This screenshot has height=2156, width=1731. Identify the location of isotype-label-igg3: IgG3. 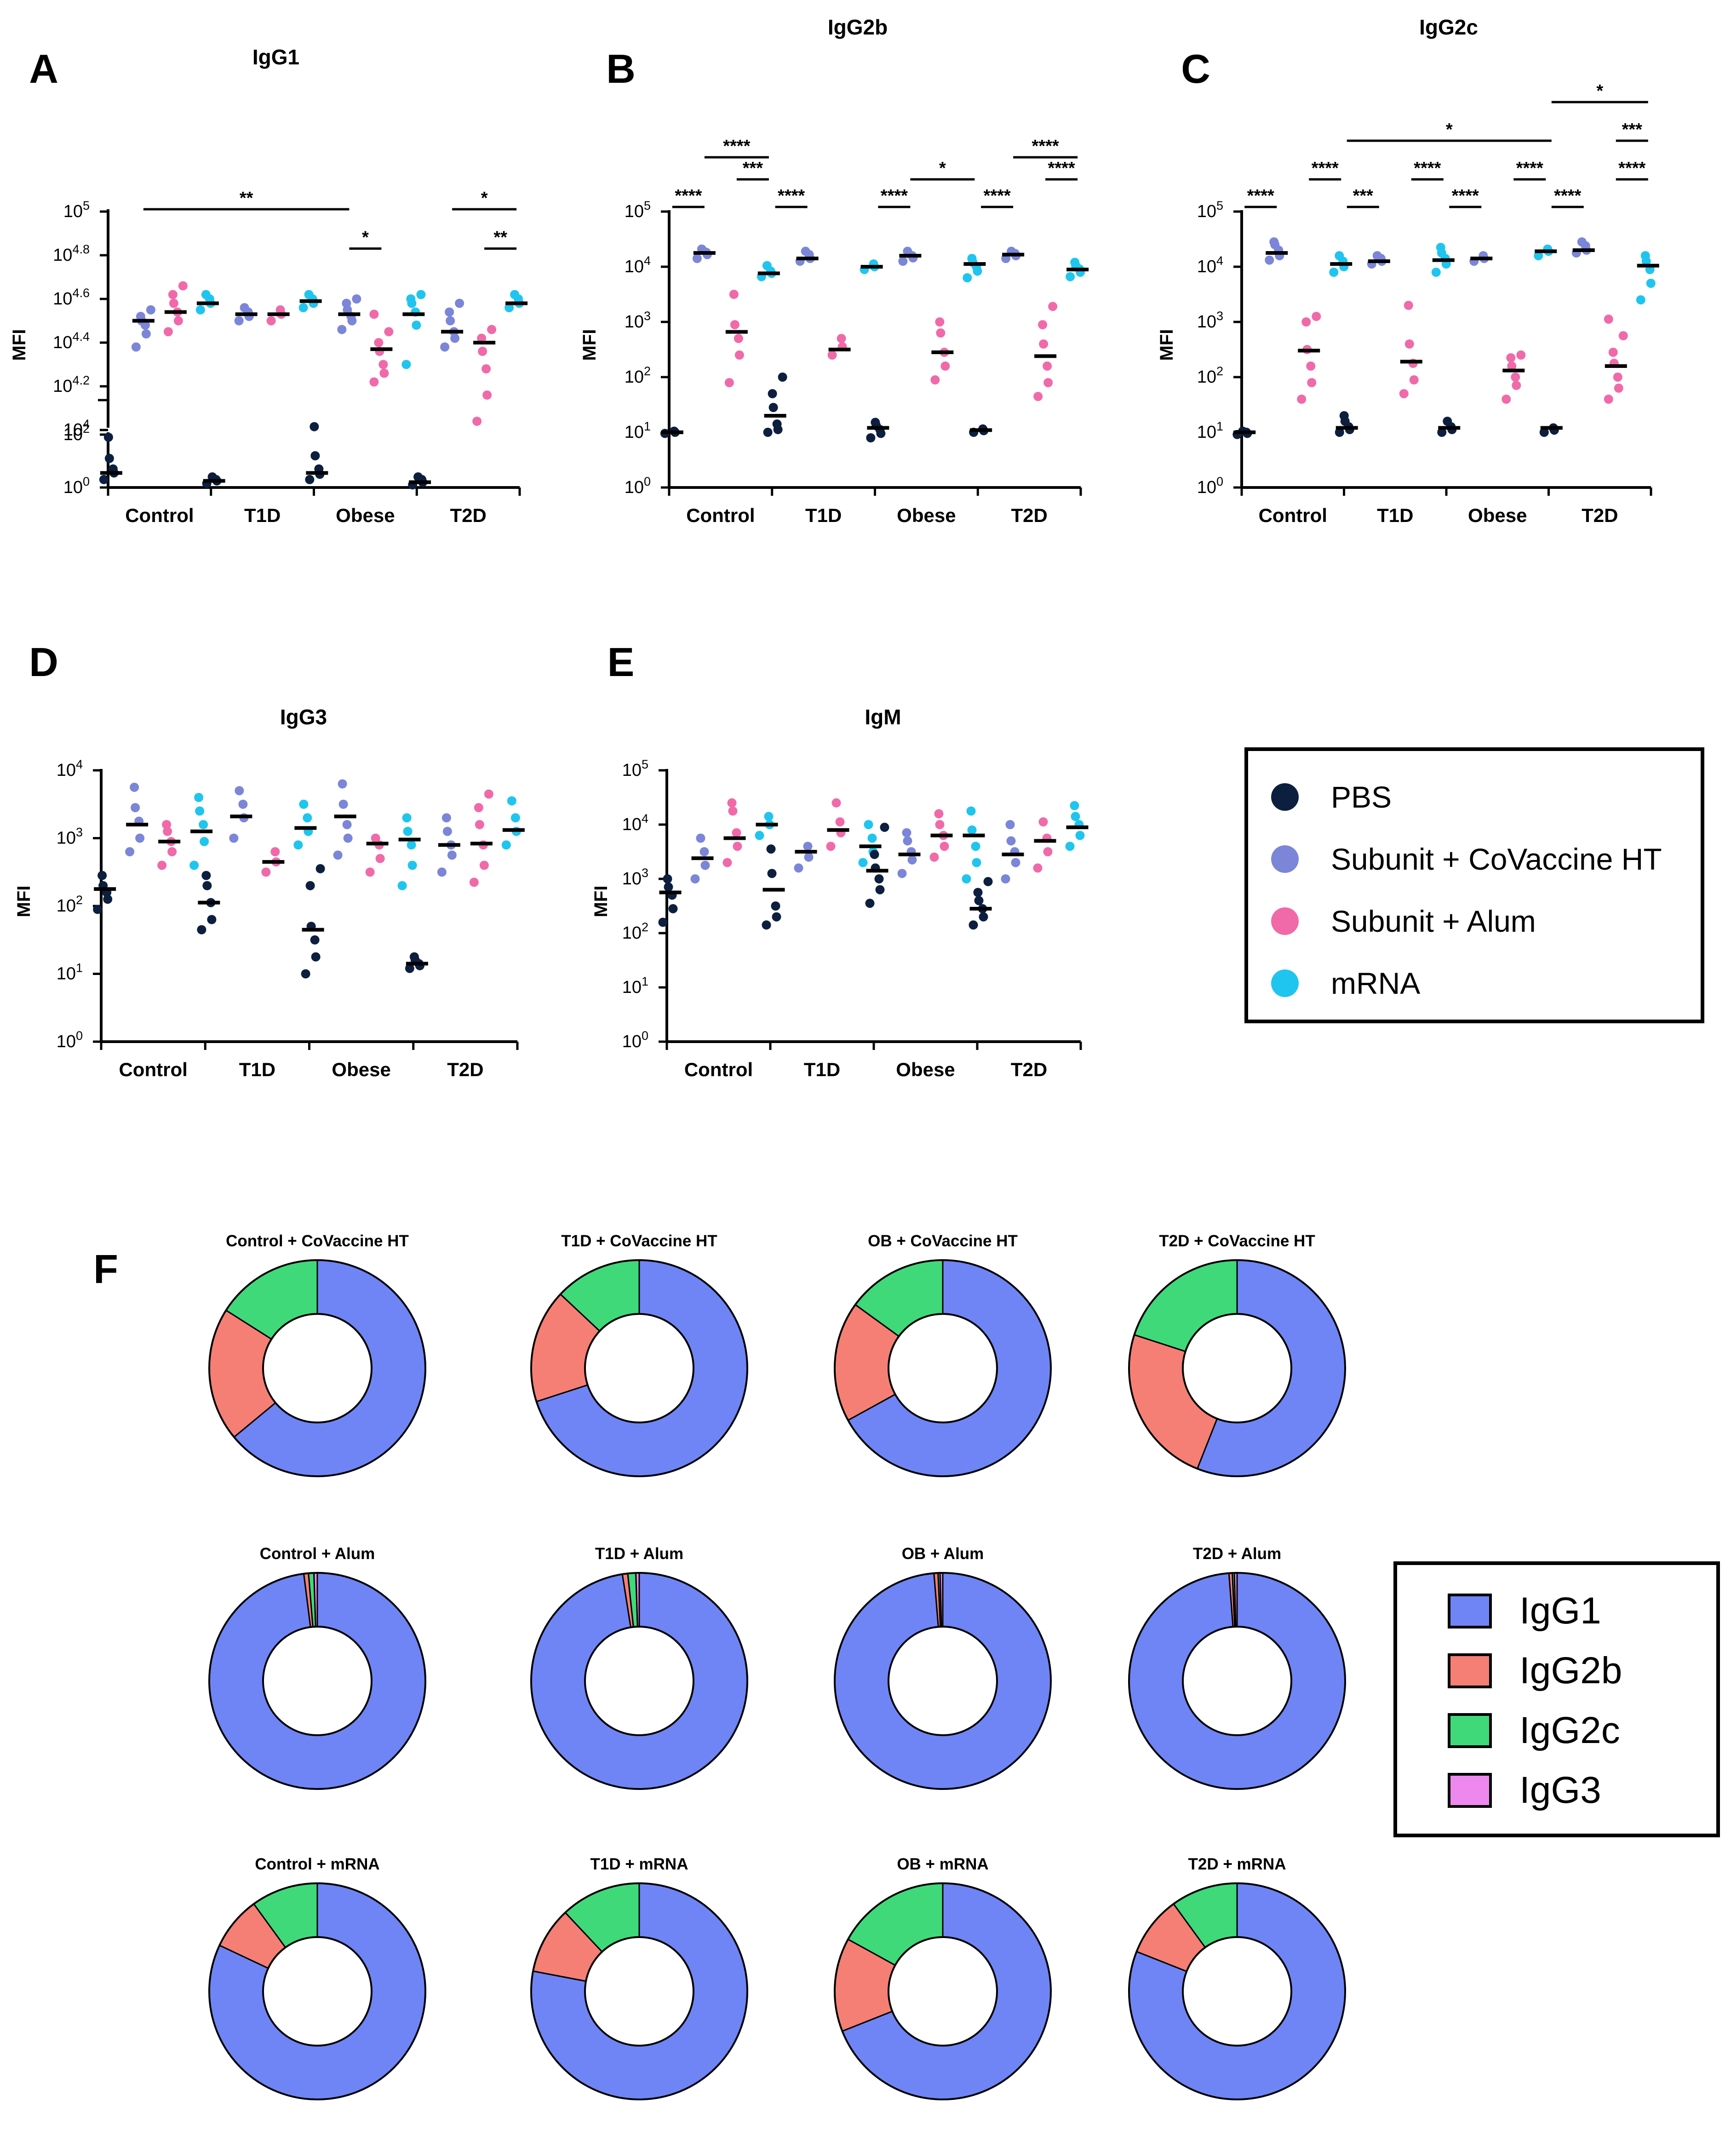
(1560, 1790).